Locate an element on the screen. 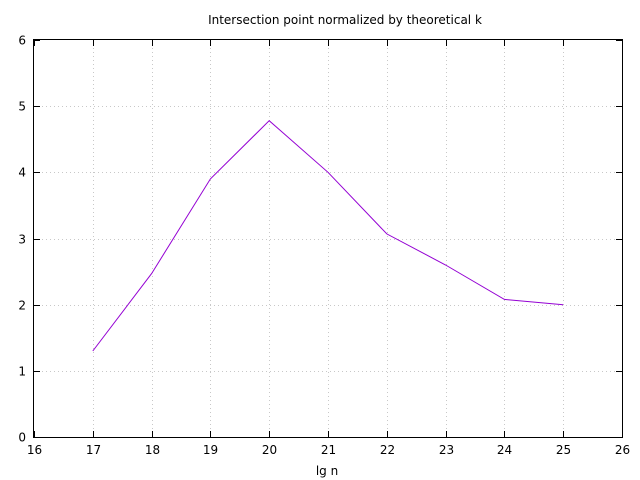  x-tick-label: 21 is located at coordinates (328, 450).